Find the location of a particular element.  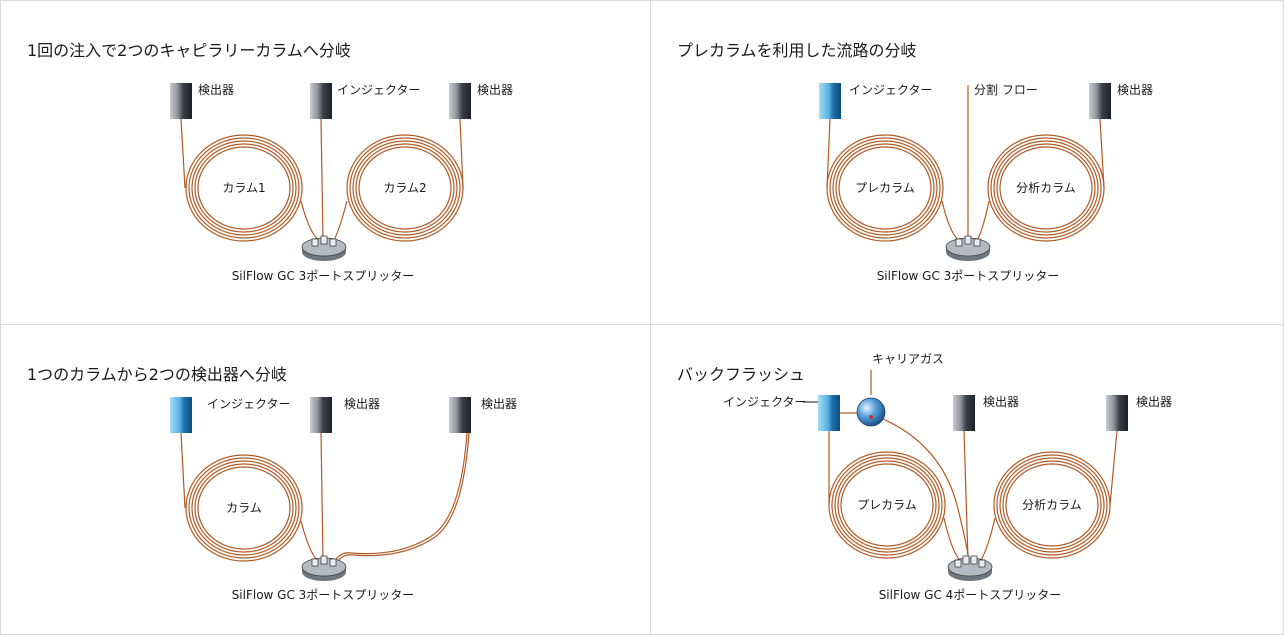

diagram-backflush: キャリアガス インジェクター 検出器 検出器 プレカラム 分析カラム is located at coordinates (947, 477).